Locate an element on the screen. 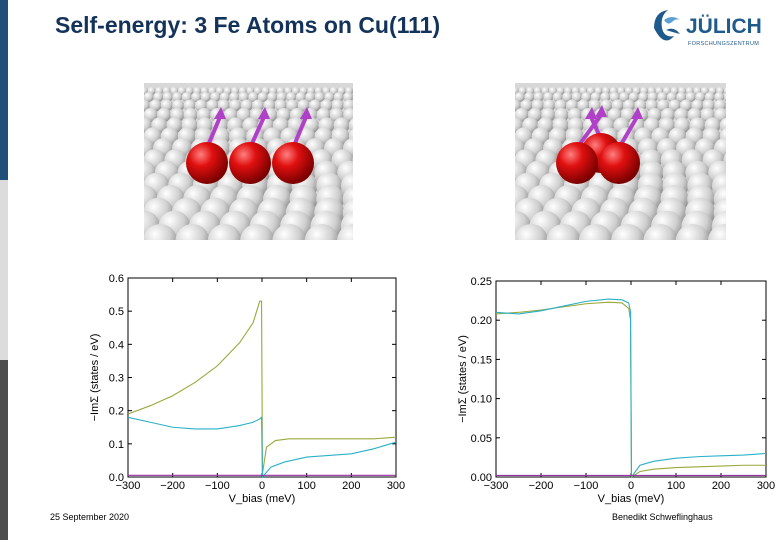  accent-bar-middle is located at coordinates (4, 270).